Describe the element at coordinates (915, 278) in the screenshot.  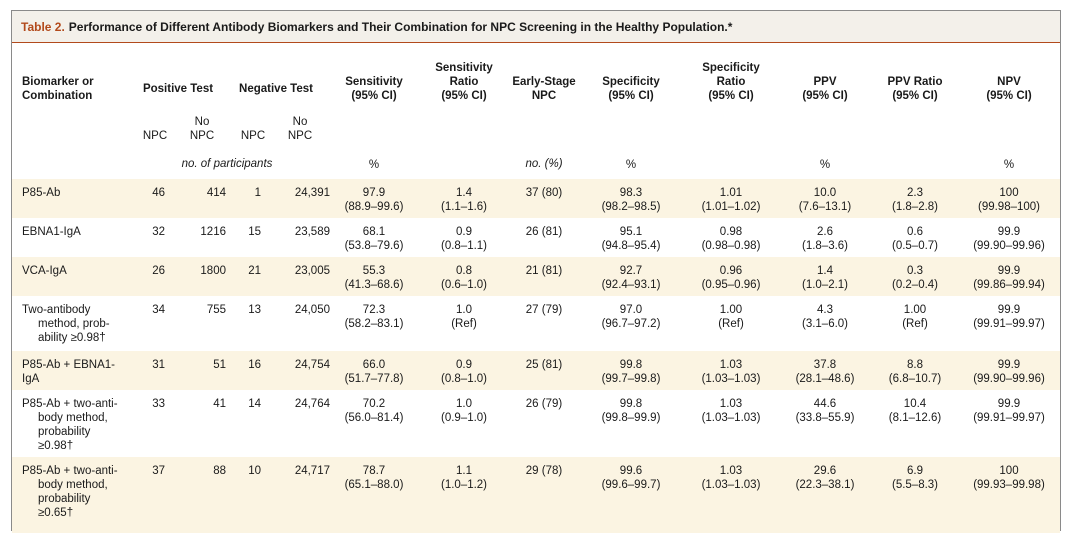
I see `ppv-ratio-value: 0.3 (0.2–0.4)` at that location.